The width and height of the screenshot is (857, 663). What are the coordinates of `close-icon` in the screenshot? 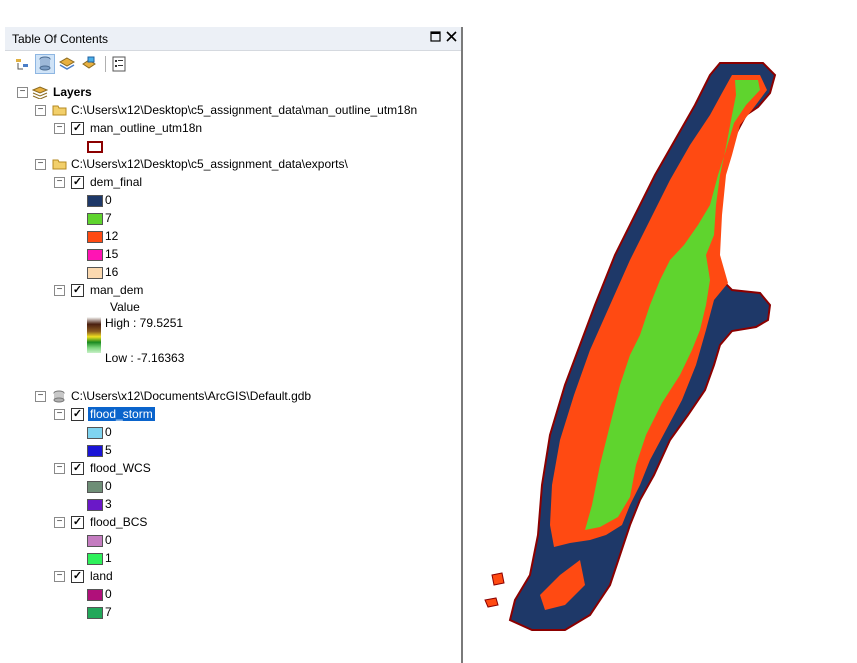 It's located at (451, 37).